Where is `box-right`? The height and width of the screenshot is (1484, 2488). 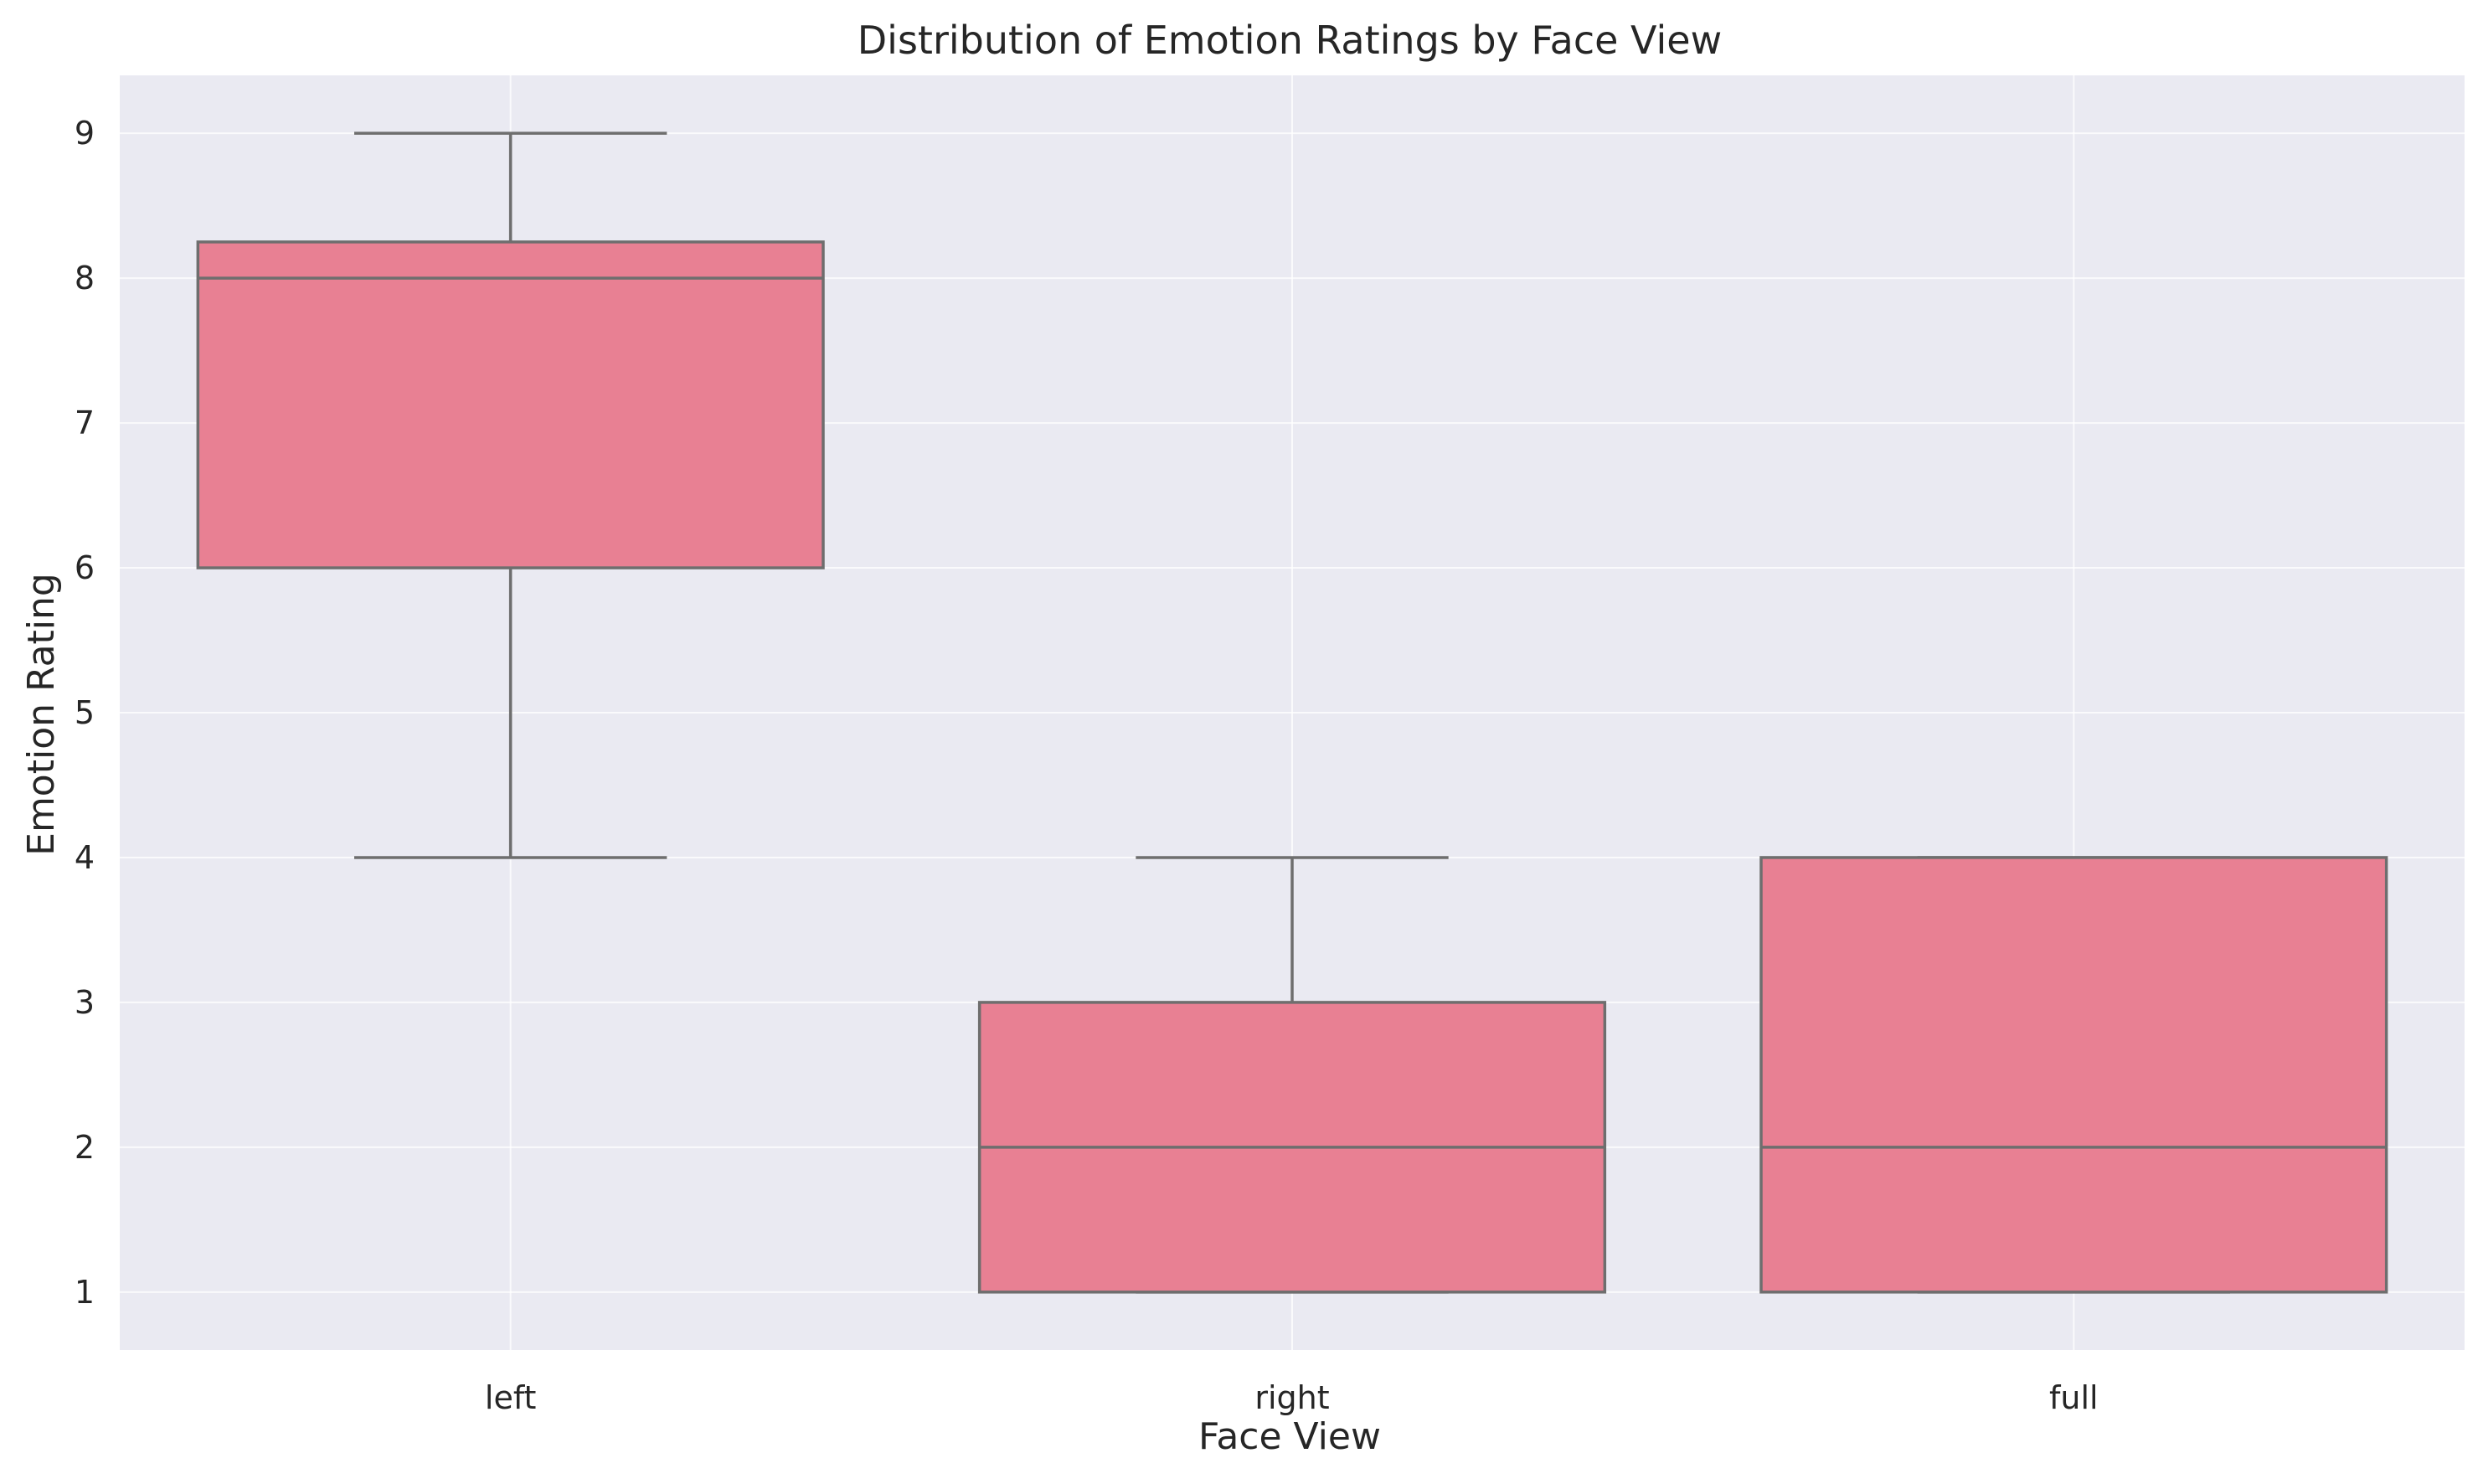 box-right is located at coordinates (1292, 1075).